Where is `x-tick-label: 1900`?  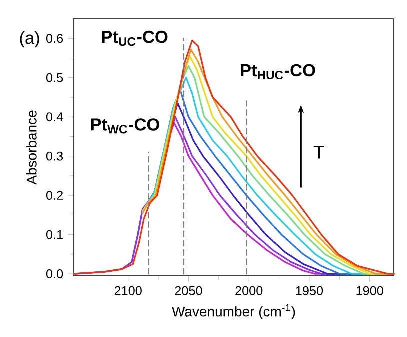 x-tick-label: 1900 is located at coordinates (370, 291).